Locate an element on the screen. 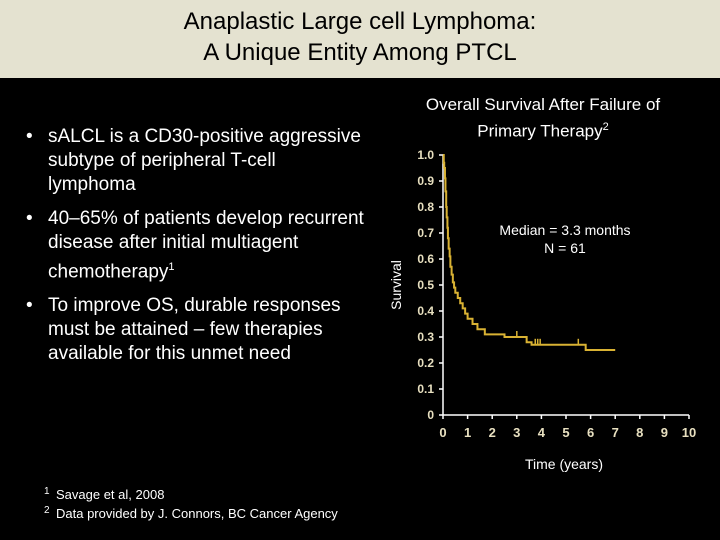 The width and height of the screenshot is (720, 540). sample-size-text: N = 61 is located at coordinates (565, 248).